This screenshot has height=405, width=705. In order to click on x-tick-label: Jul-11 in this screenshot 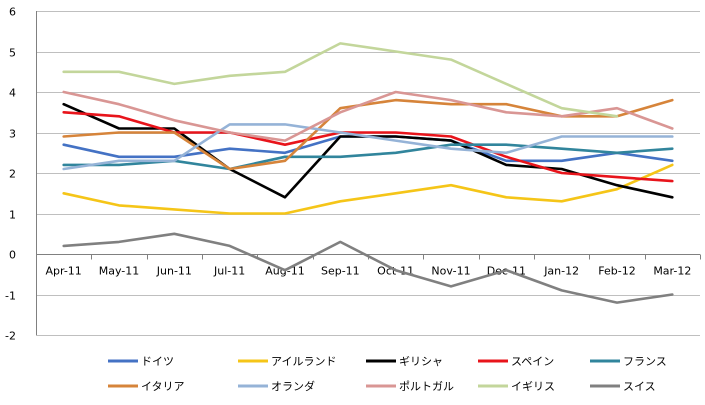, I will do `click(229, 271)`.